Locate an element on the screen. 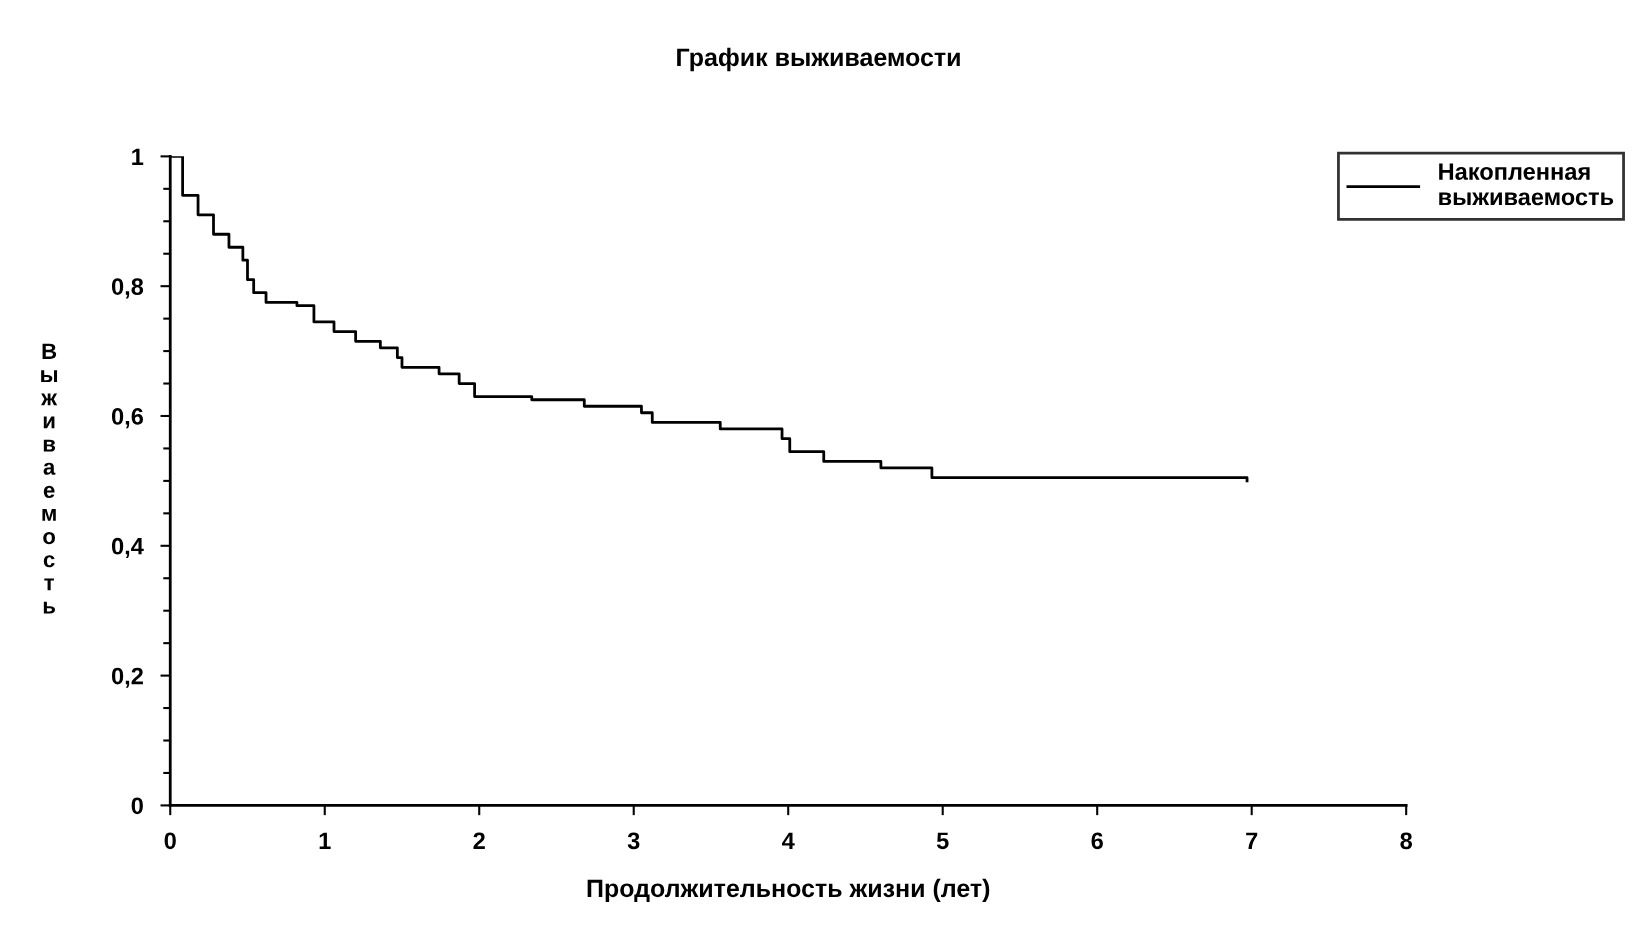  chart-title: График выживаемости is located at coordinates (818, 59).